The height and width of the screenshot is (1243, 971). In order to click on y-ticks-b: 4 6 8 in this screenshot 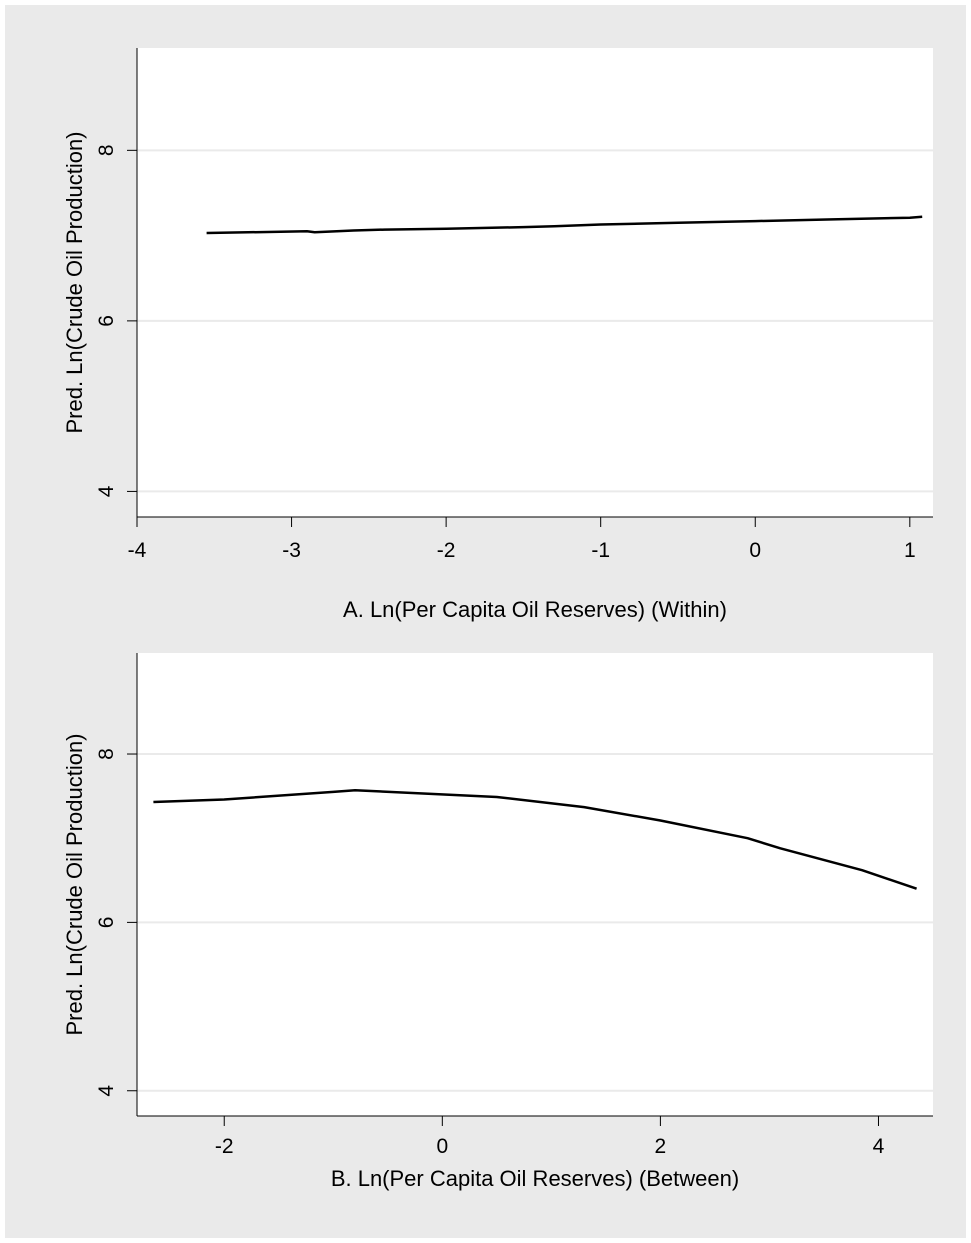, I will do `click(116, 922)`.